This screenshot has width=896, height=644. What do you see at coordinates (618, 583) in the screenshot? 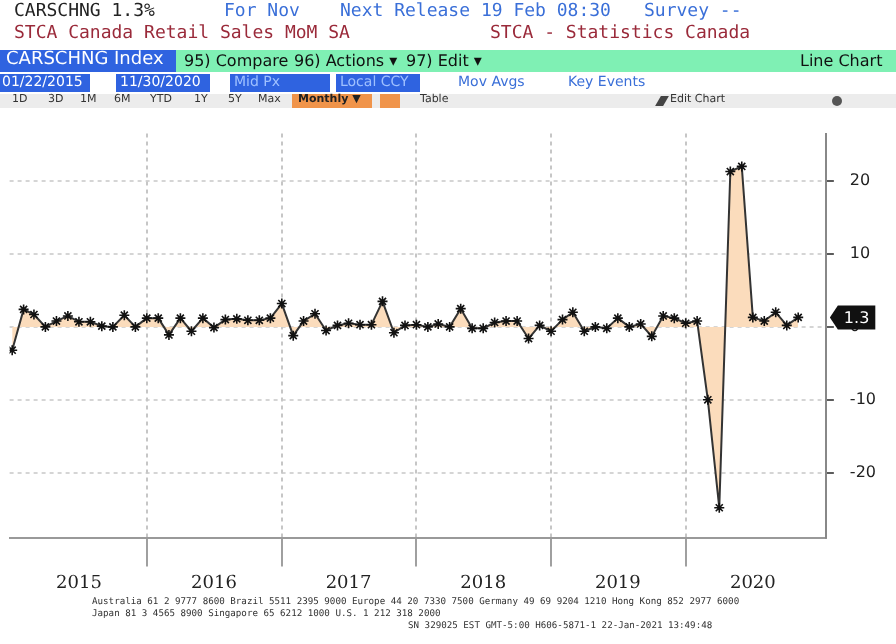
I see `x-tick-label: 2019` at bounding box center [618, 583].